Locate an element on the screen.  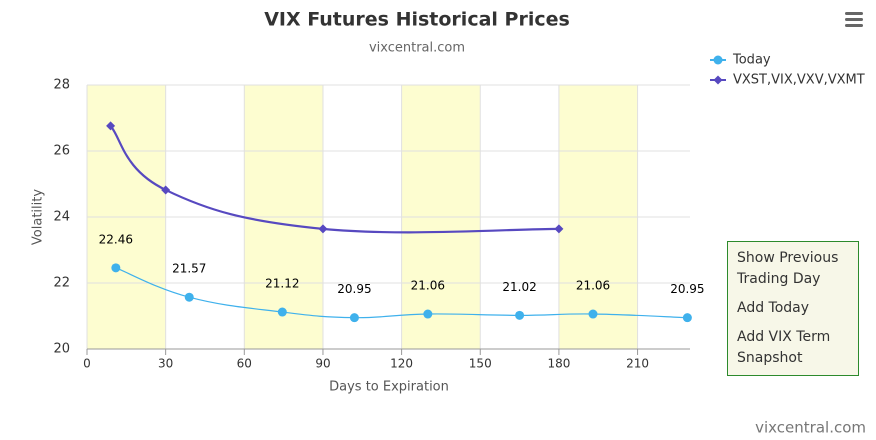
x-axis-title: Days to Expiration is located at coordinates (389, 387).